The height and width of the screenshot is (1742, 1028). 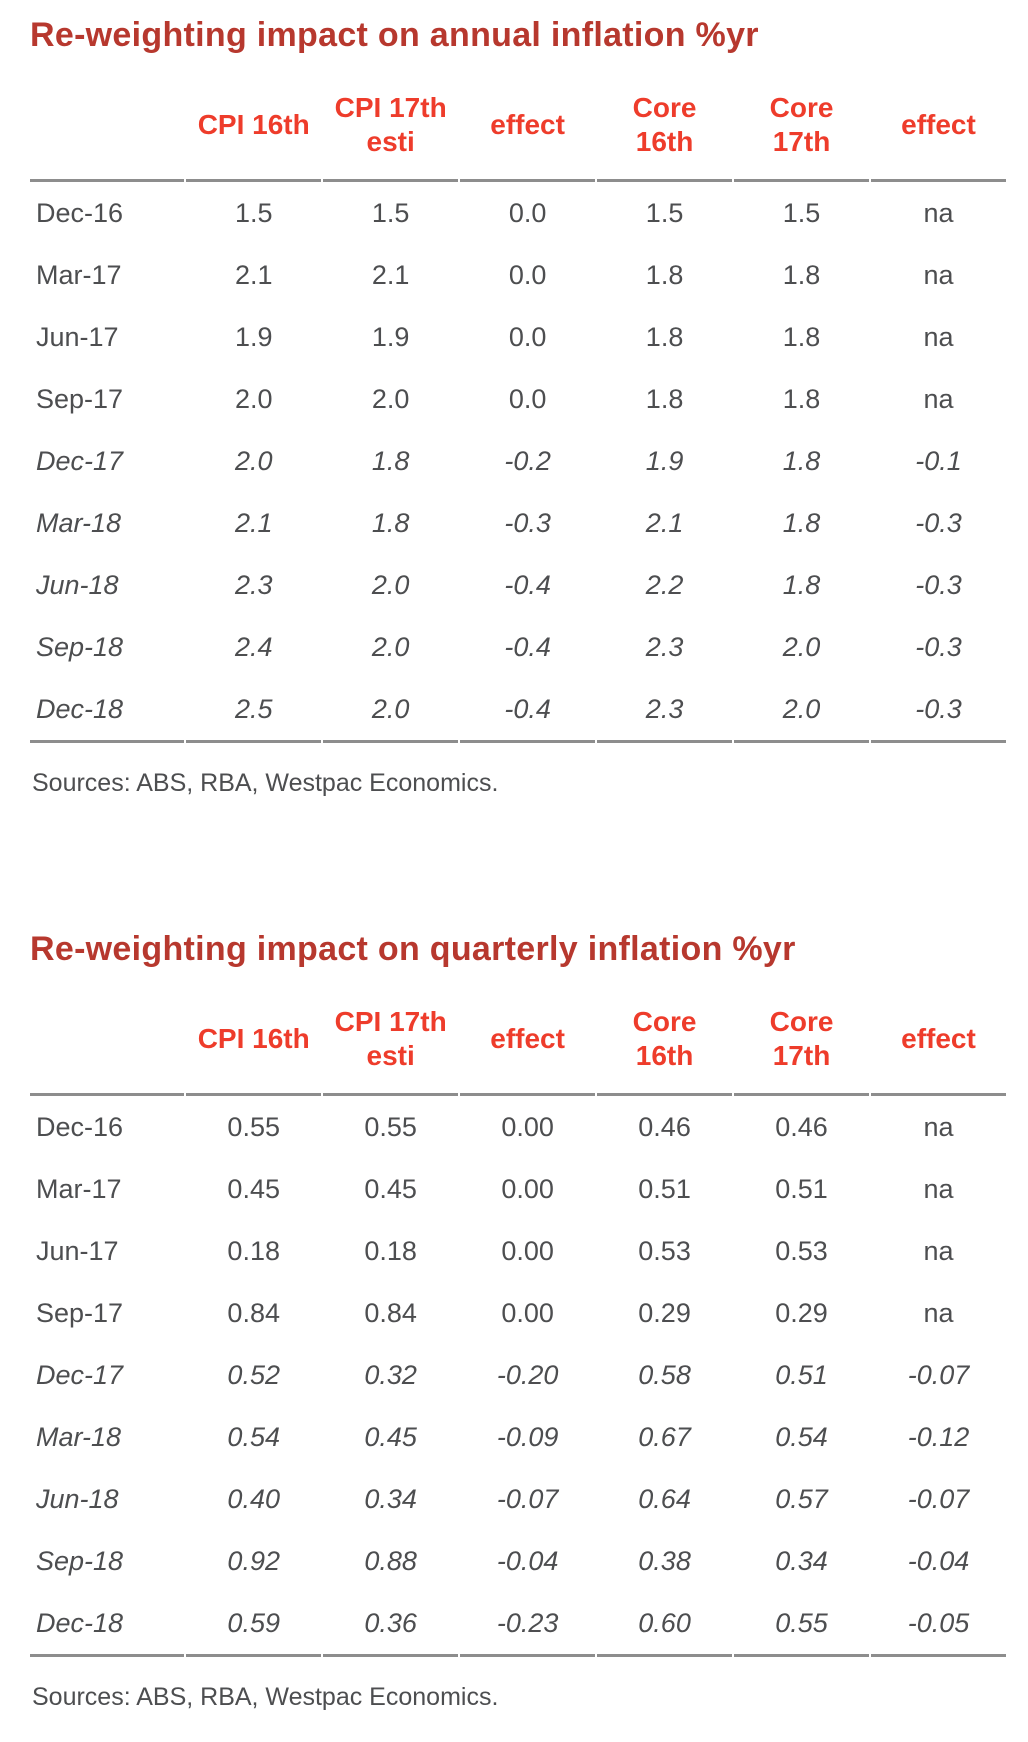 What do you see at coordinates (528, 1624) in the screenshot?
I see `value-cell: -0.23` at bounding box center [528, 1624].